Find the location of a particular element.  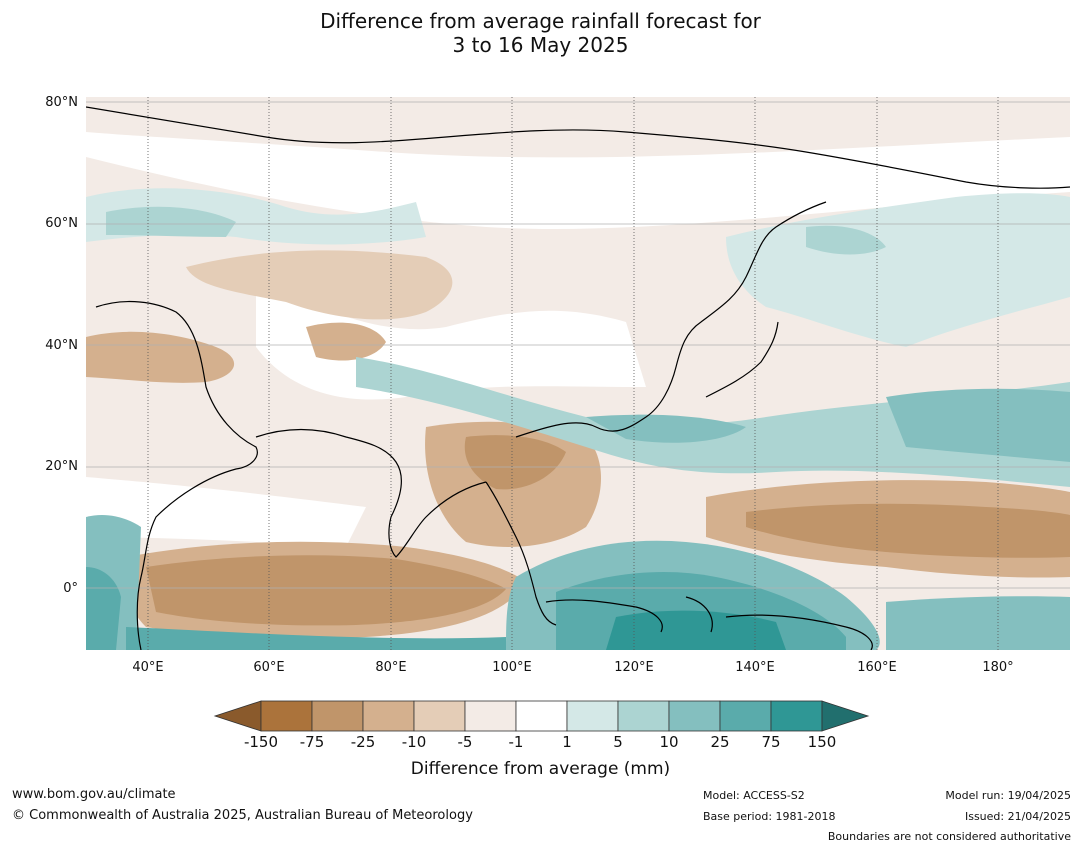

neutral-band-central is located at coordinates (451, 336).